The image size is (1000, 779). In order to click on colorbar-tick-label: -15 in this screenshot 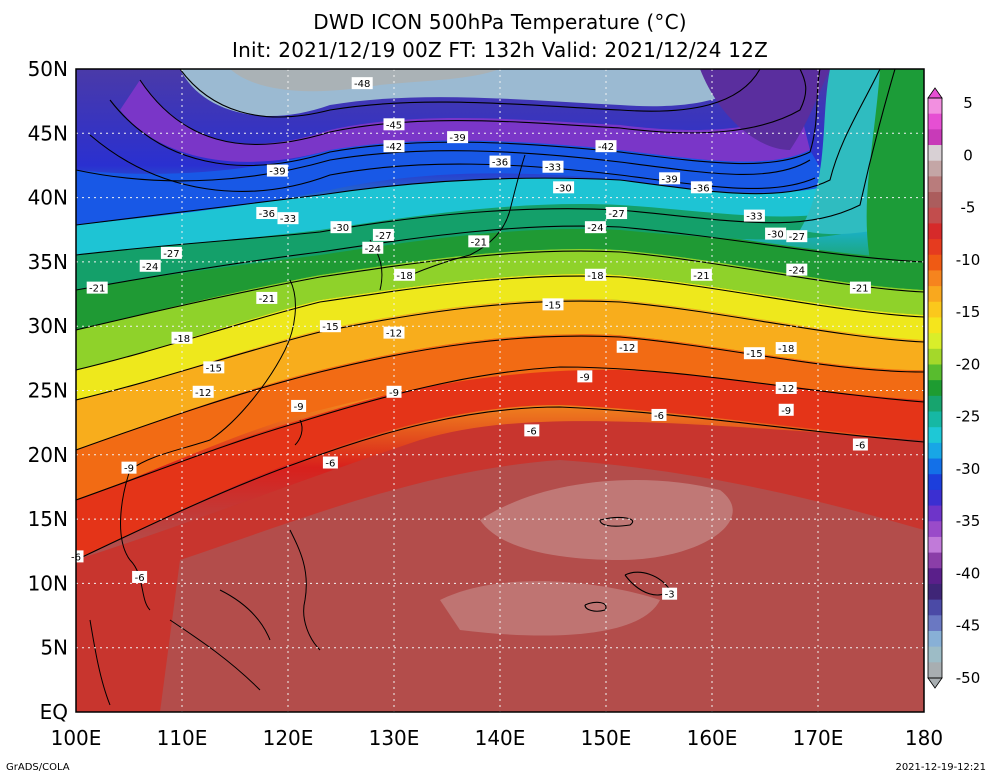, I will do `click(968, 312)`.